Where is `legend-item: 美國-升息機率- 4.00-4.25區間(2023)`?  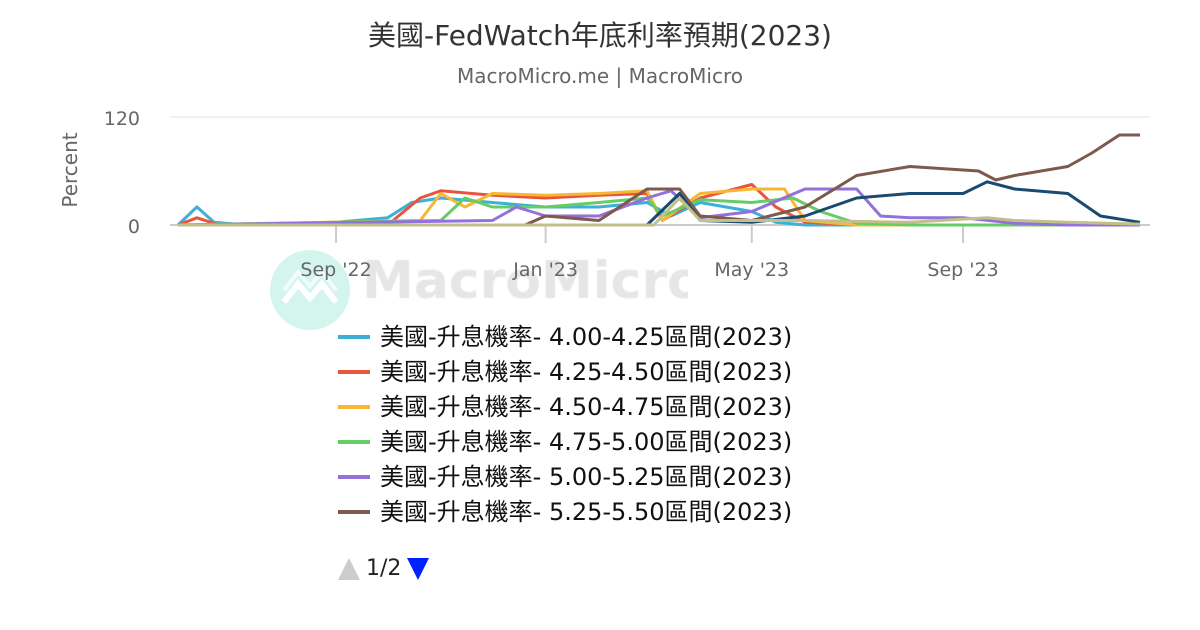 legend-item: 美國-升息機率- 4.00-4.25區間(2023) is located at coordinates (618, 337).